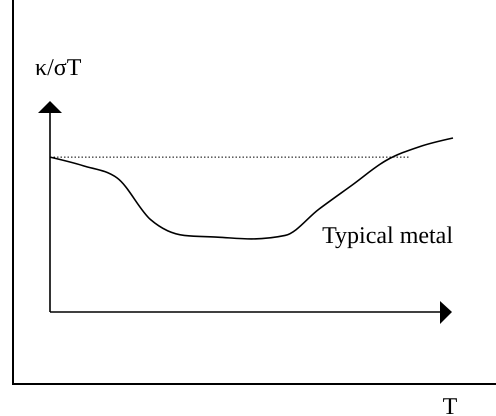  What do you see at coordinates (58, 68) in the screenshot?
I see `y-axis-title: κ/σT` at bounding box center [58, 68].